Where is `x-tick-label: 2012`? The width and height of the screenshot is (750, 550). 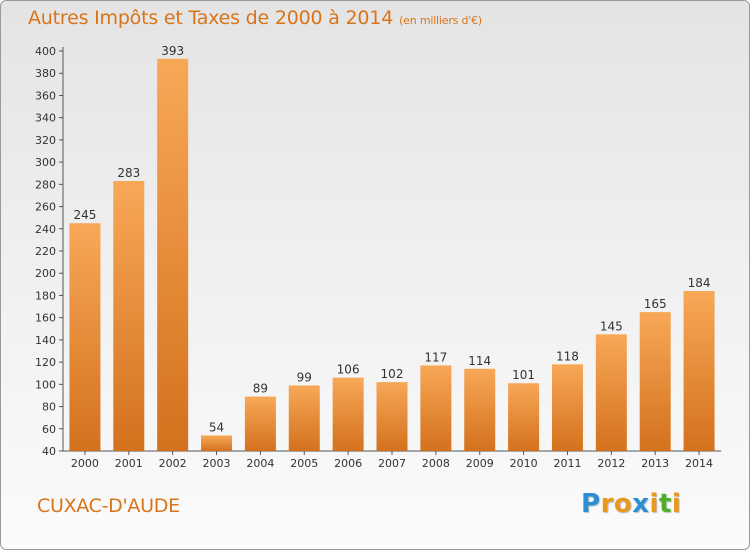 x-tick-label: 2012 is located at coordinates (611, 463).